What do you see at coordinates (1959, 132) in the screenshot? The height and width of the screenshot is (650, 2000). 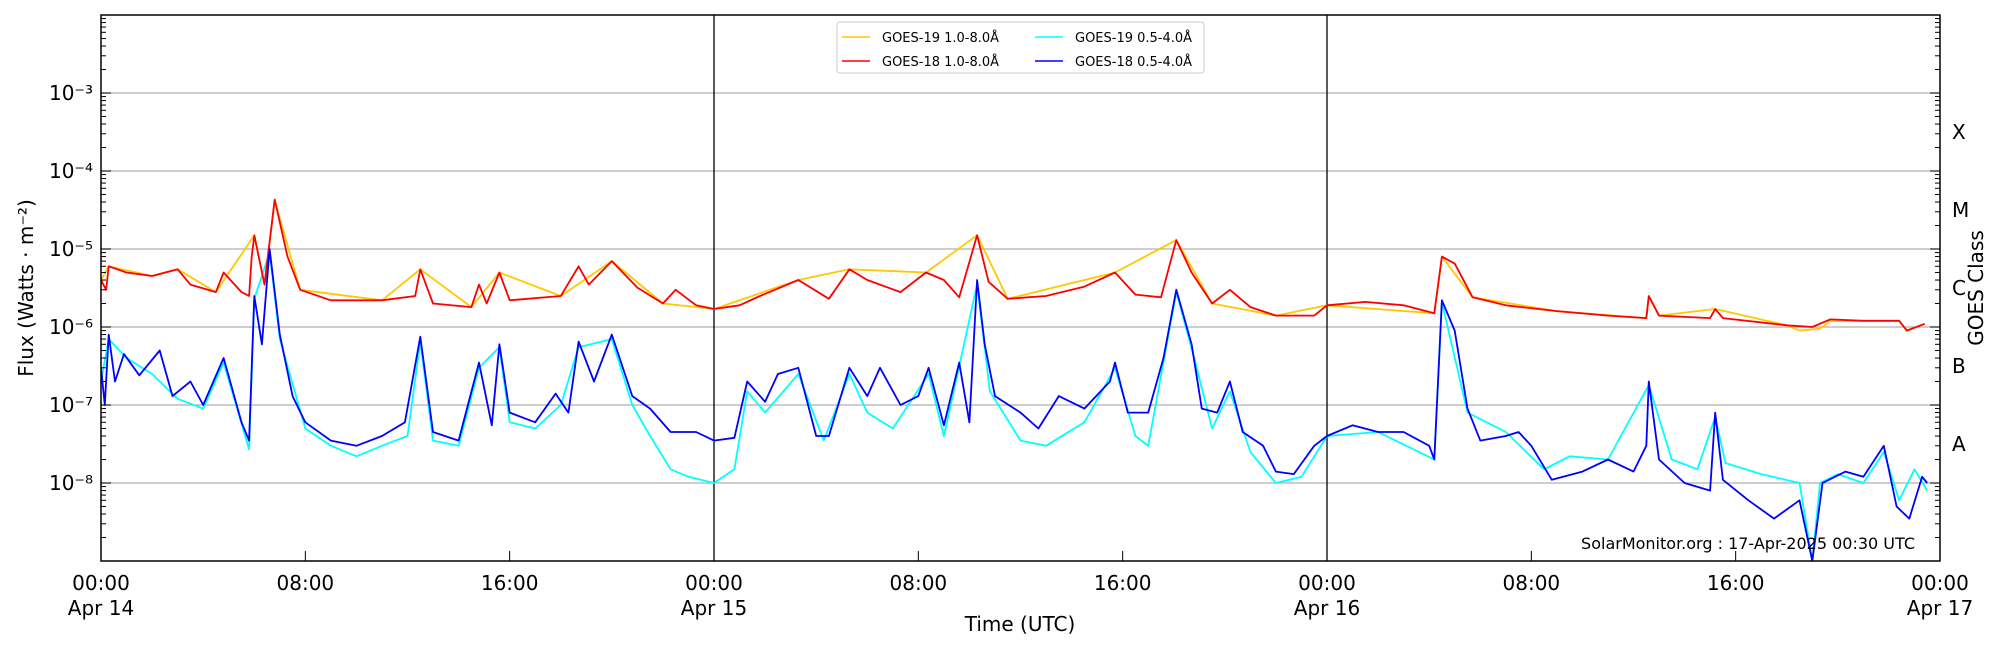 I see `goes-class-label: X` at bounding box center [1959, 132].